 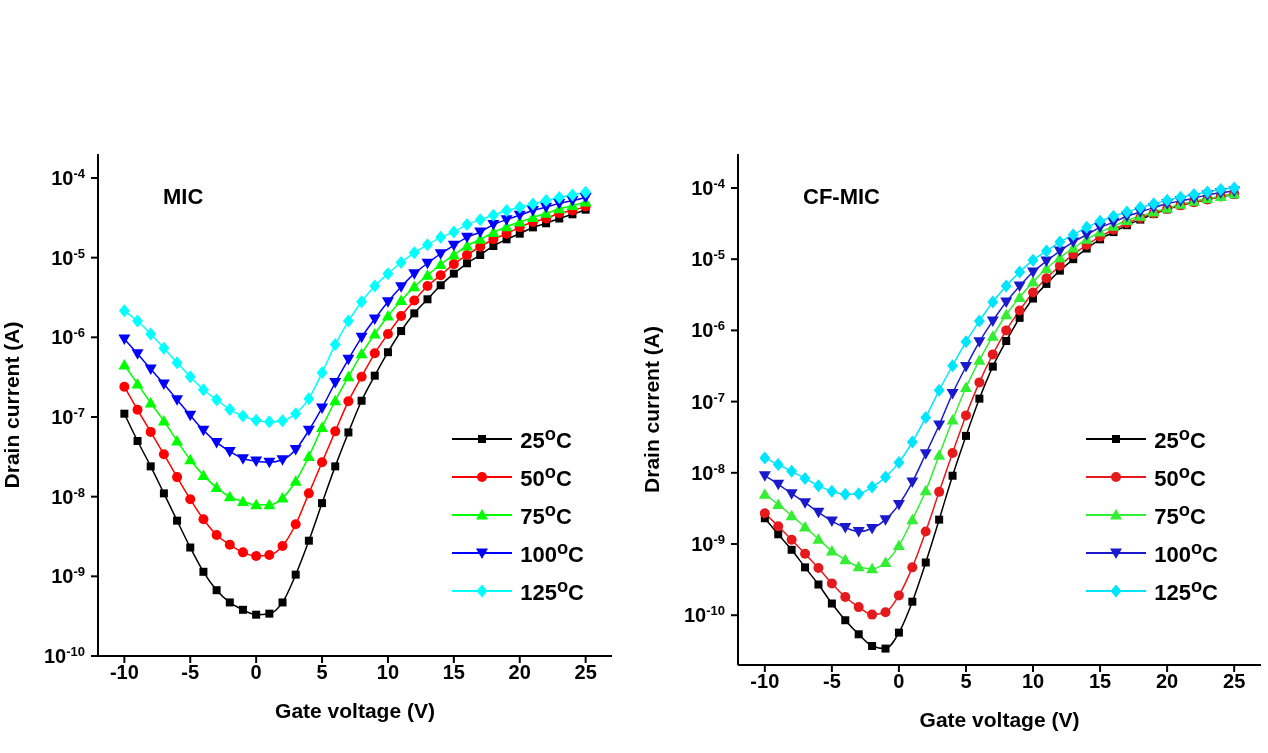 I want to click on legend-label: 25$^{o}$C, so click(x=1180, y=439).